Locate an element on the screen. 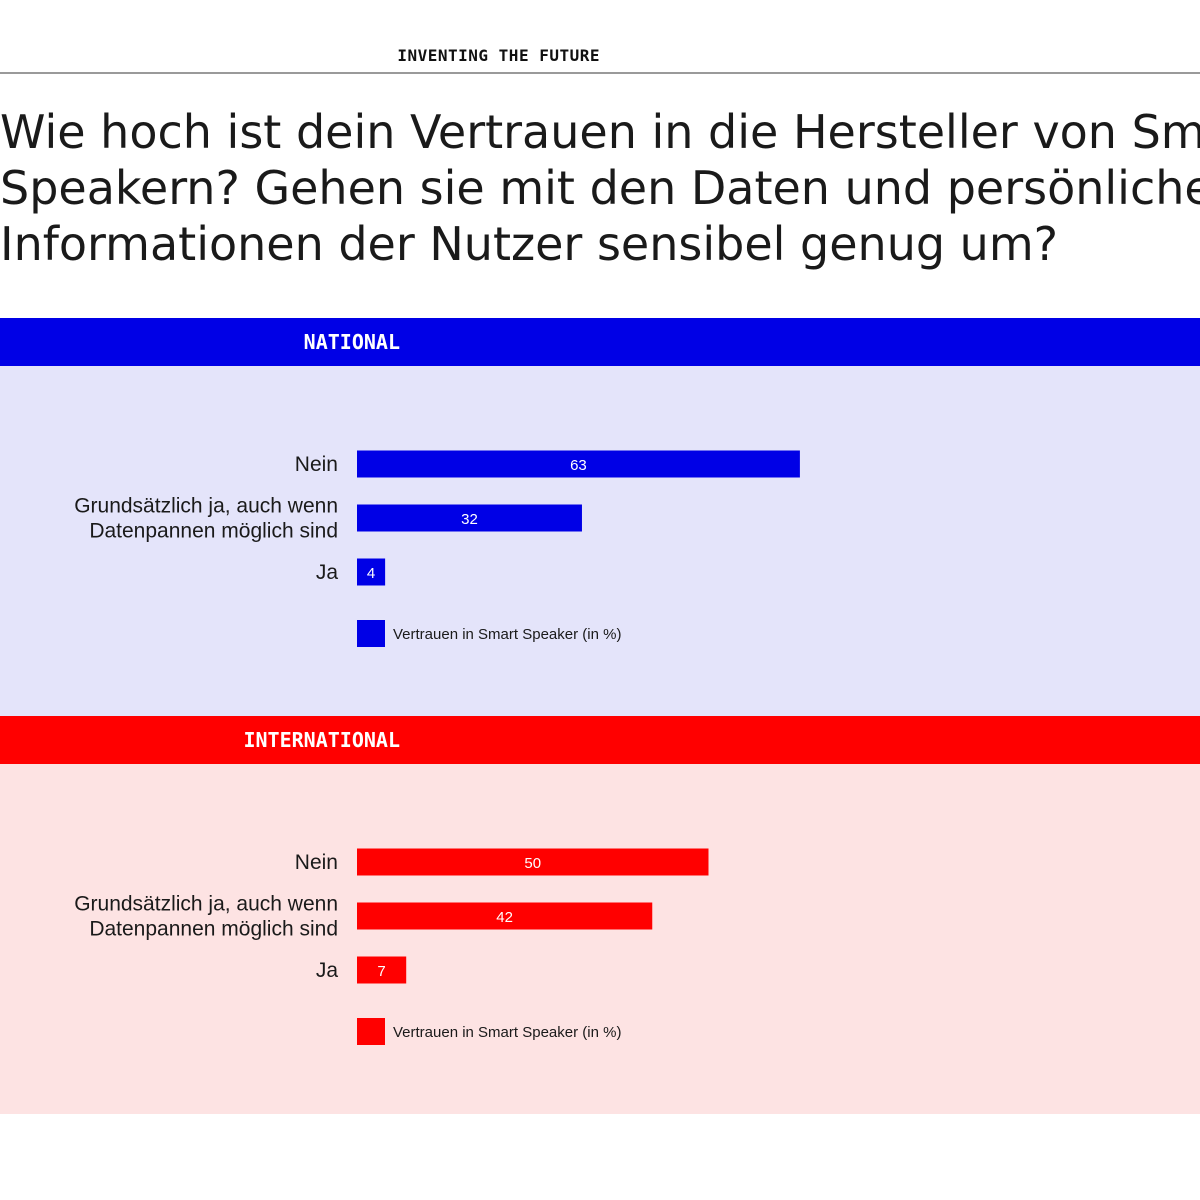  data-label: 4 is located at coordinates (371, 573).